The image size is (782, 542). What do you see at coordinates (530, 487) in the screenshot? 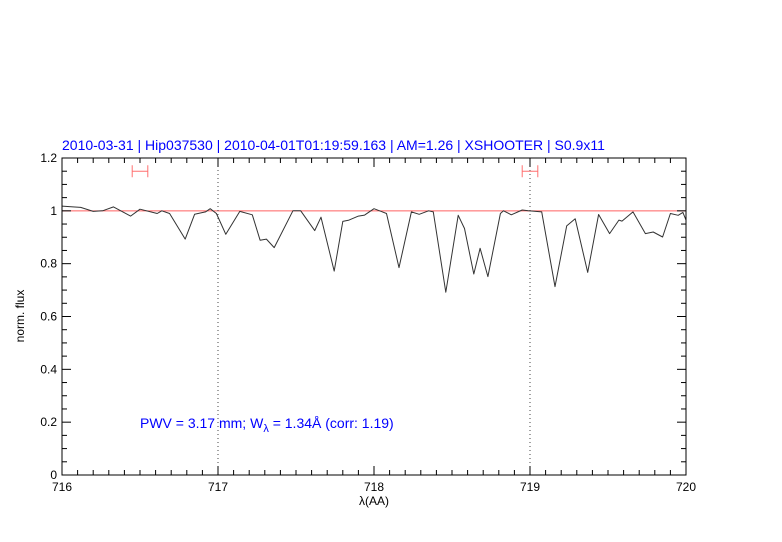
I see `x-tick-label: 719` at bounding box center [530, 487].